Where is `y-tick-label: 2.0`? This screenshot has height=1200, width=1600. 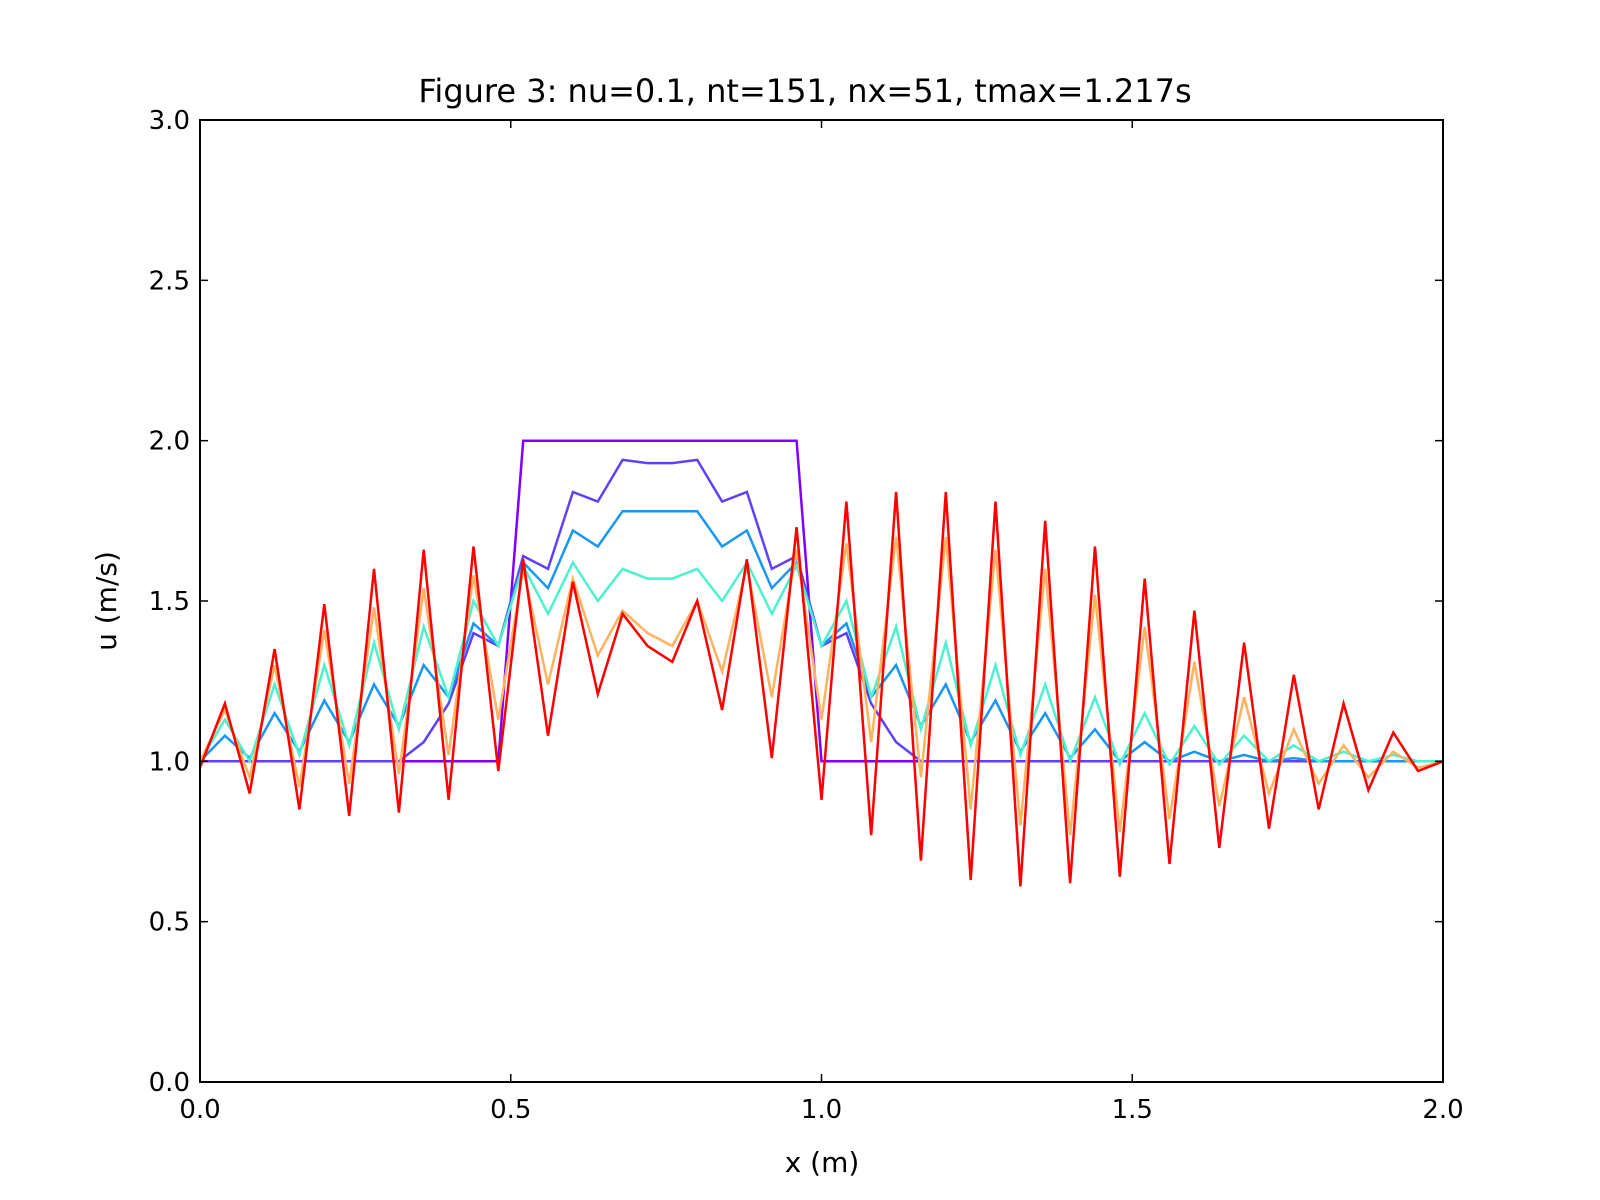 y-tick-label: 2.0 is located at coordinates (169, 442).